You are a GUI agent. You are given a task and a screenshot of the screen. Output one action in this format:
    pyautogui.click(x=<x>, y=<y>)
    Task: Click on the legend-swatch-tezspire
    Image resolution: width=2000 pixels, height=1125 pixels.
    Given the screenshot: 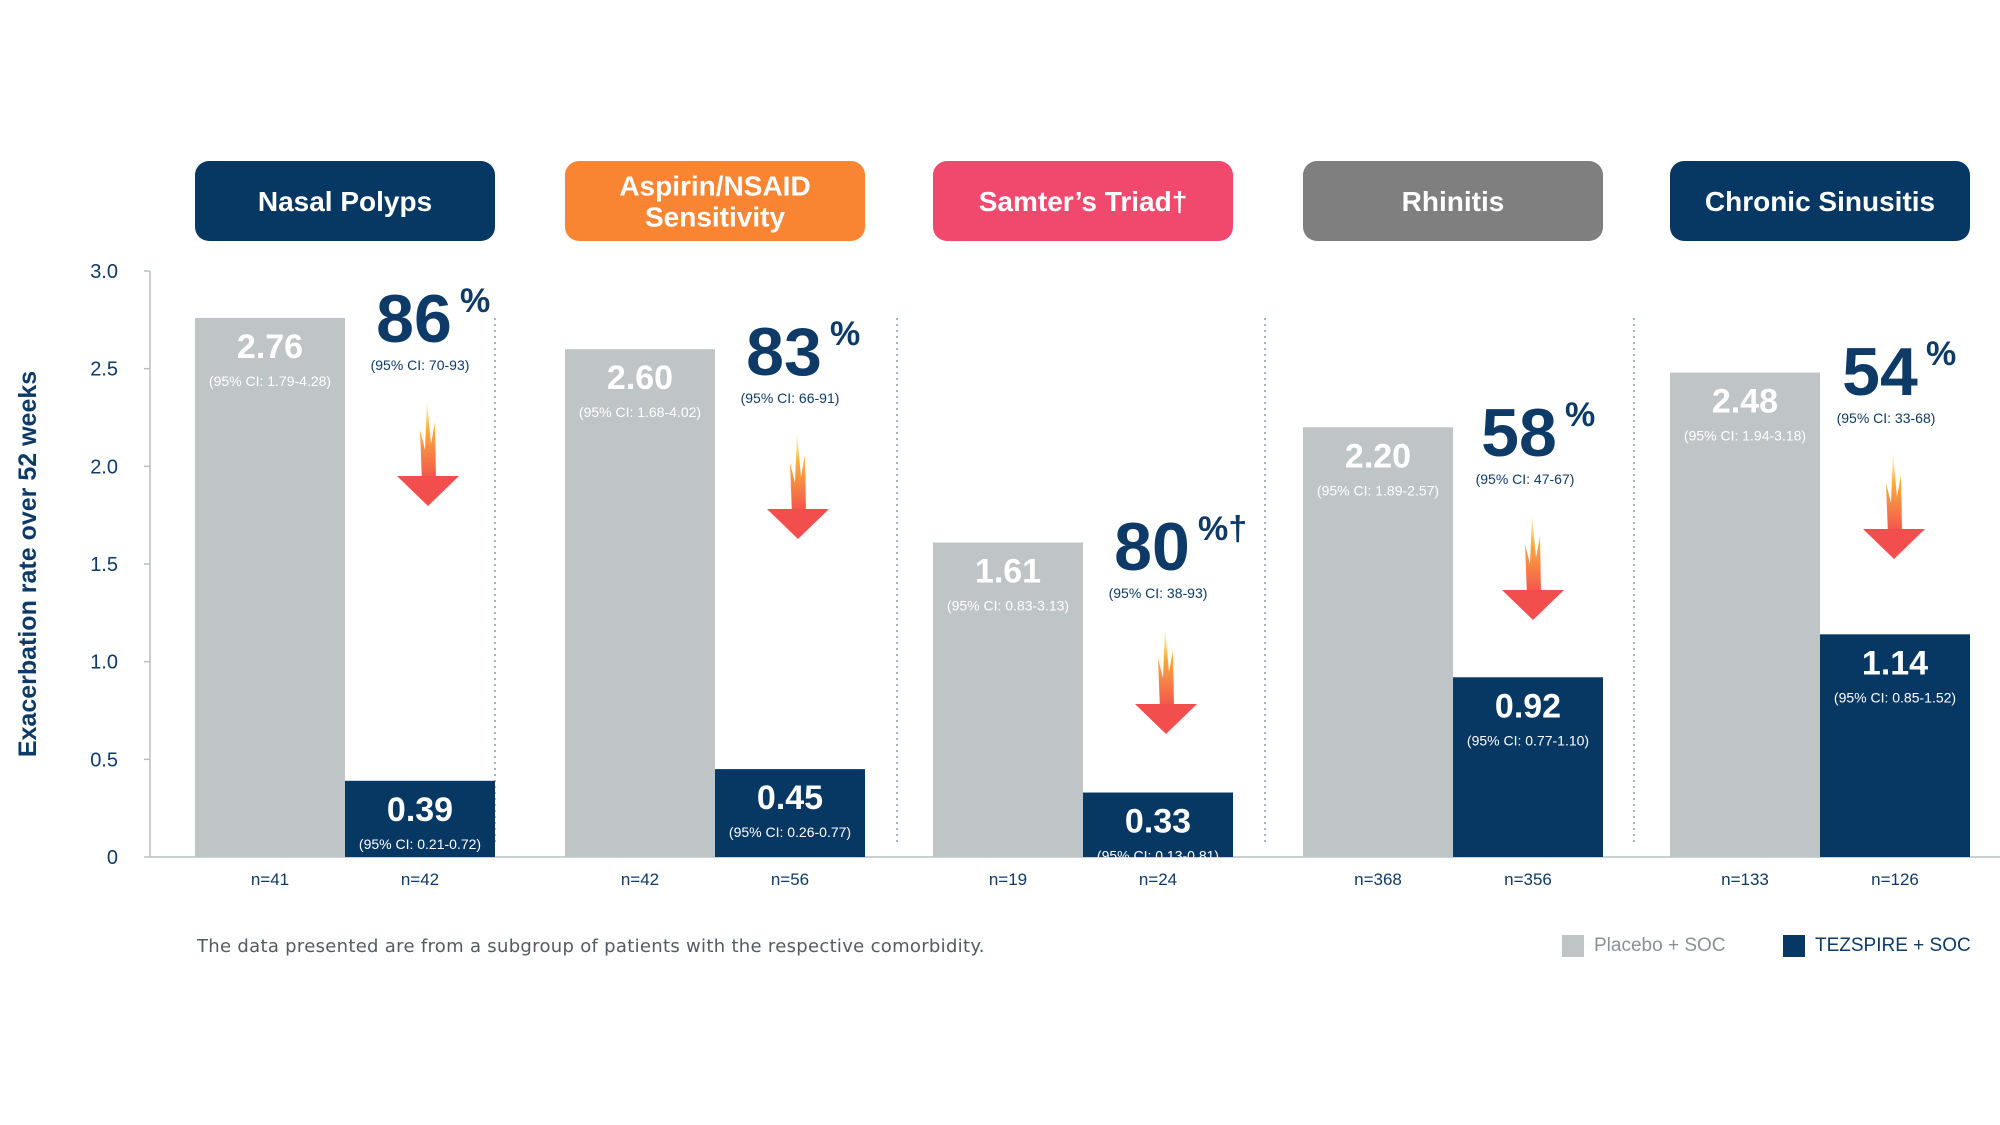 What is the action you would take?
    pyautogui.click(x=1794, y=946)
    